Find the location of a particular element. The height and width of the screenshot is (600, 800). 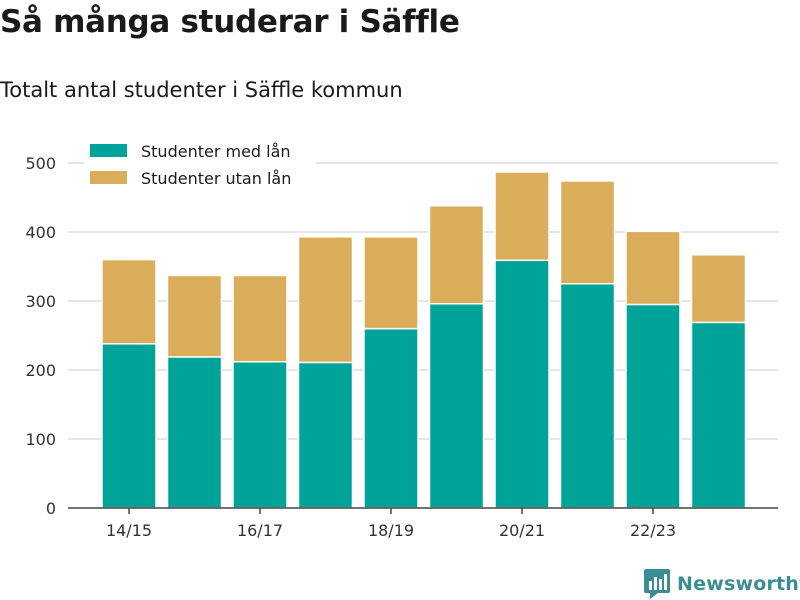

legend-label: Studenter utan lån is located at coordinates (216, 178).